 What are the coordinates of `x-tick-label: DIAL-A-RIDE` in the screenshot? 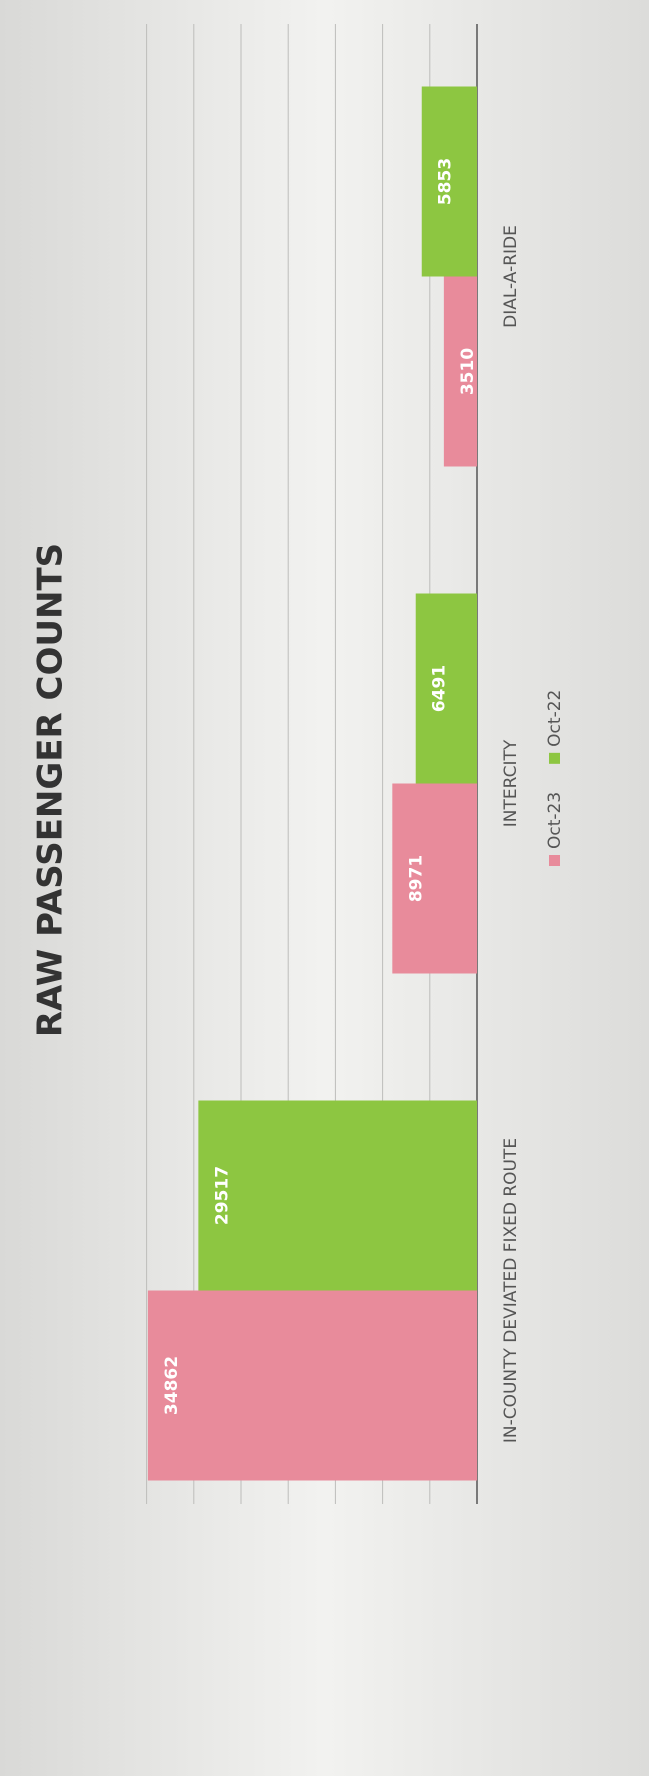 It's located at (511, 276).